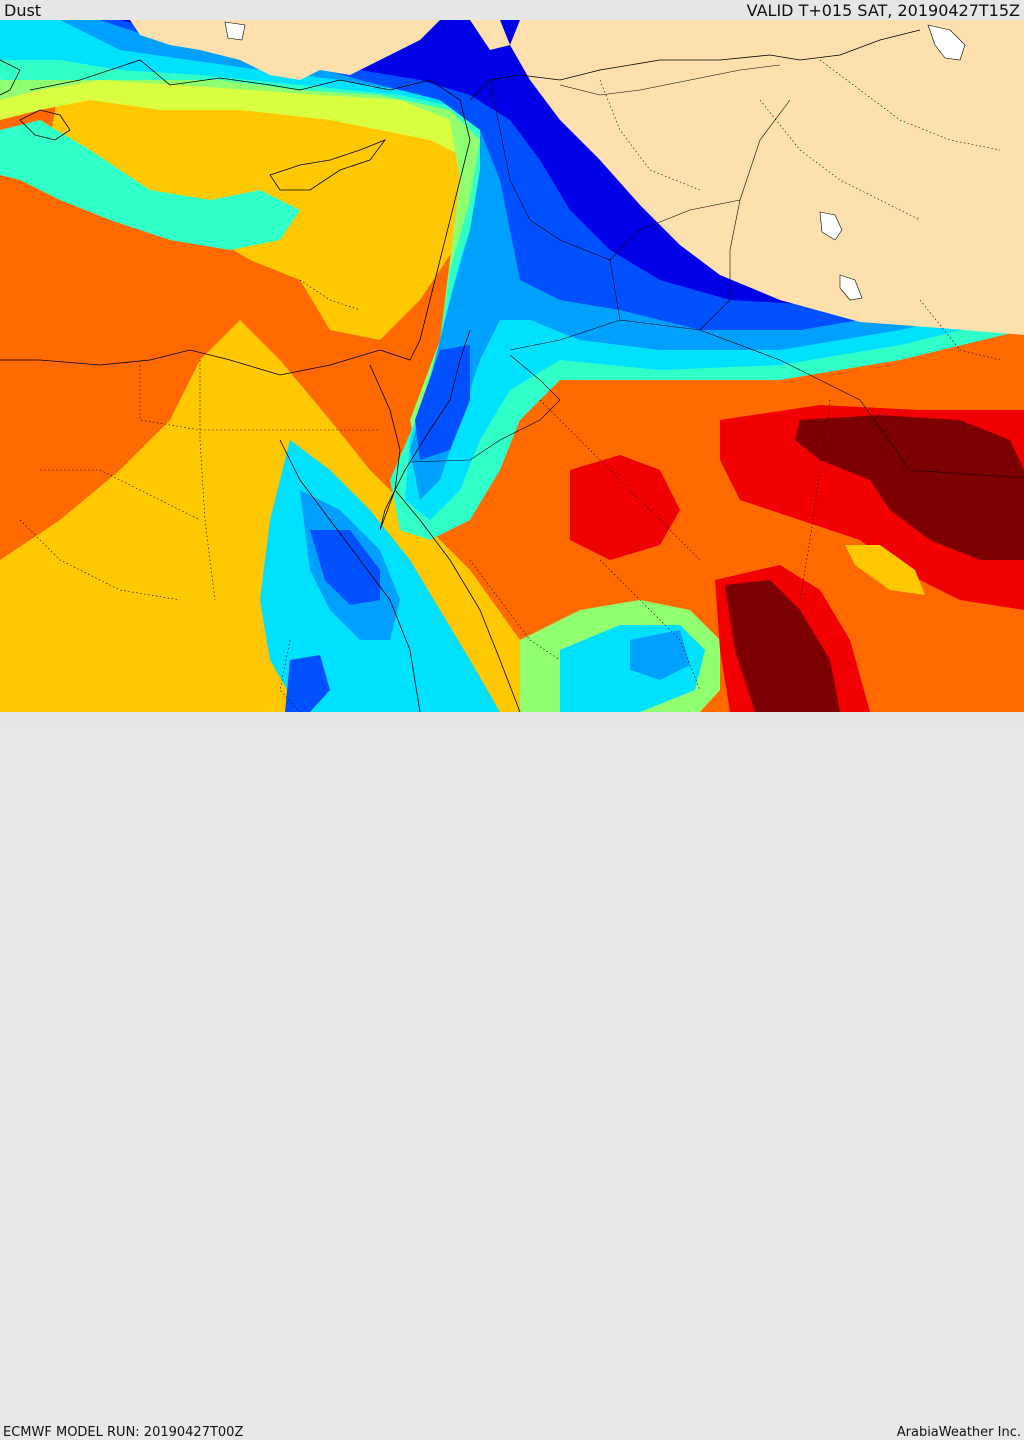 This screenshot has width=1024, height=1440. I want to click on dust-level-aqua-west, so click(150, 185).